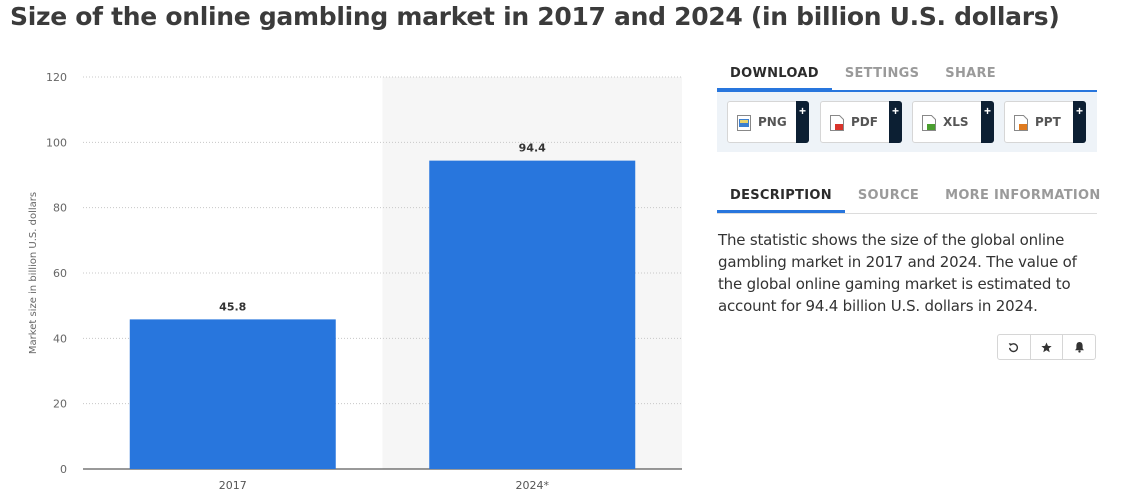 The height and width of the screenshot is (497, 1125). I want to click on ppt-download-button: PPT +, so click(1045, 122).